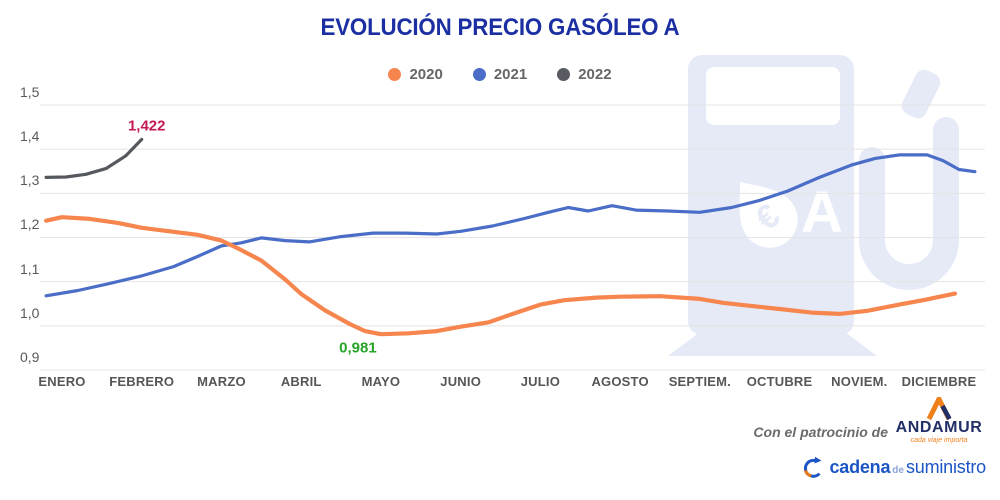 Image resolution: width=1000 pixels, height=500 pixels. Describe the element at coordinates (822, 212) in the screenshot. I see `pump-letter-a: A` at that location.